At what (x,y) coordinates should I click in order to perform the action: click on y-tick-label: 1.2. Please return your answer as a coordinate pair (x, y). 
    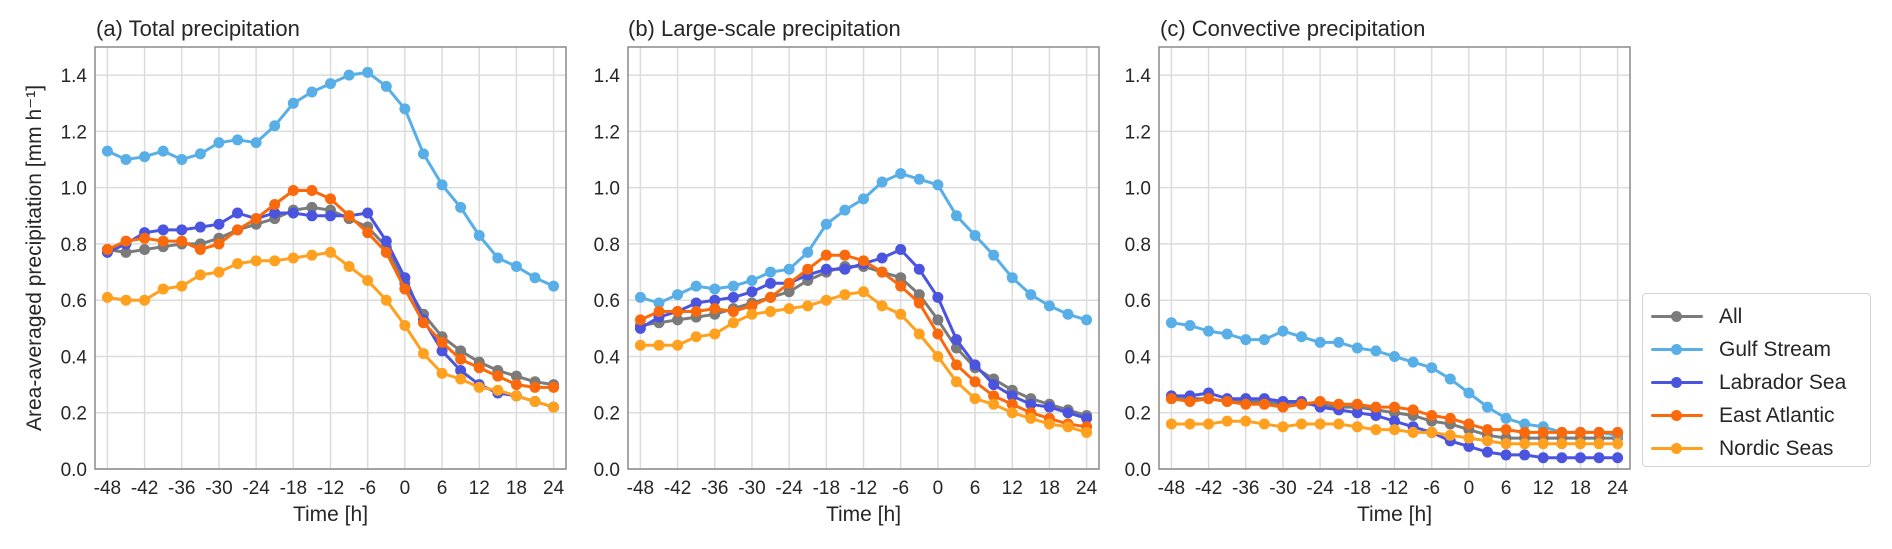
    Looking at the image, I should click on (74, 132).